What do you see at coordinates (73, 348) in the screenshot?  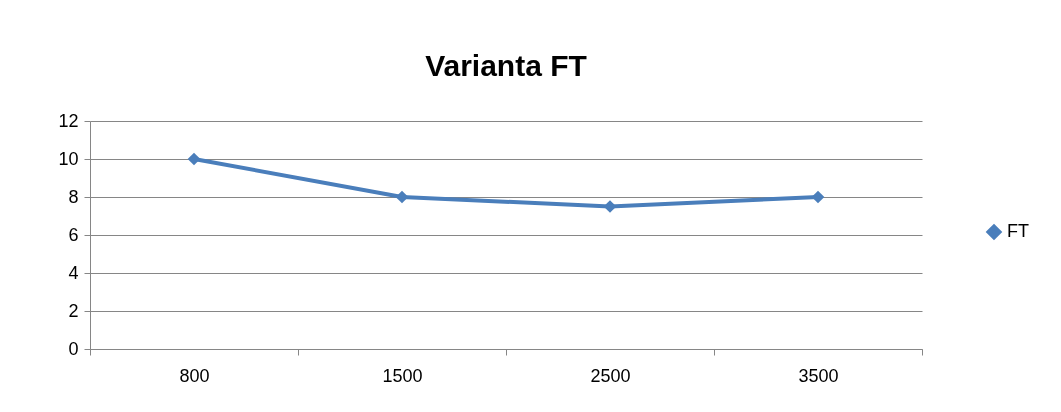 I see `y-tick-label: 0` at bounding box center [73, 348].